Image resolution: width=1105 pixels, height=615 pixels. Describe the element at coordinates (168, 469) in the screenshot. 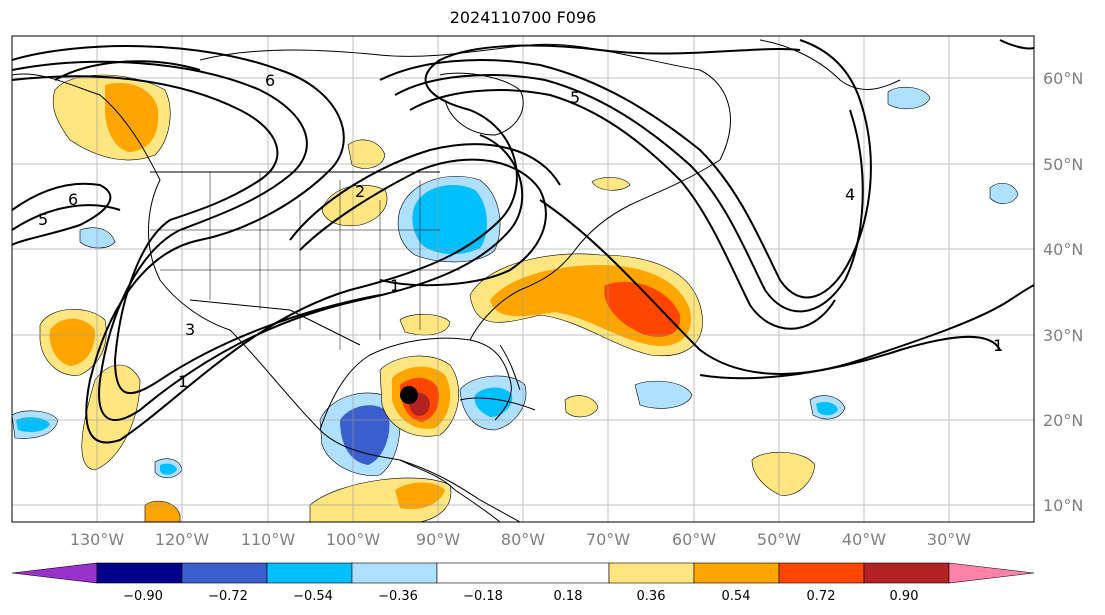

I see `shade-small-blue2` at that location.